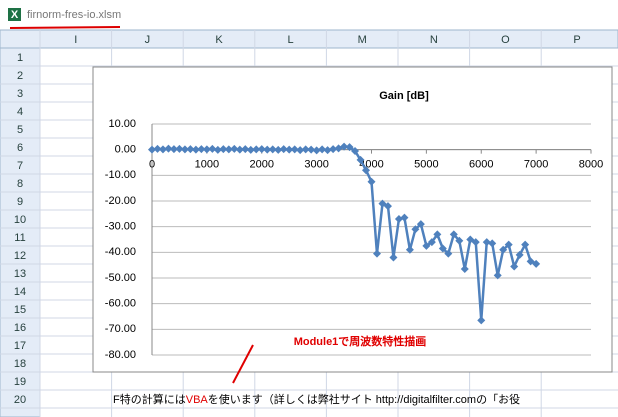 The height and width of the screenshot is (417, 618). What do you see at coordinates (20, 130) in the screenshot?
I see `row-header: 5` at bounding box center [20, 130].